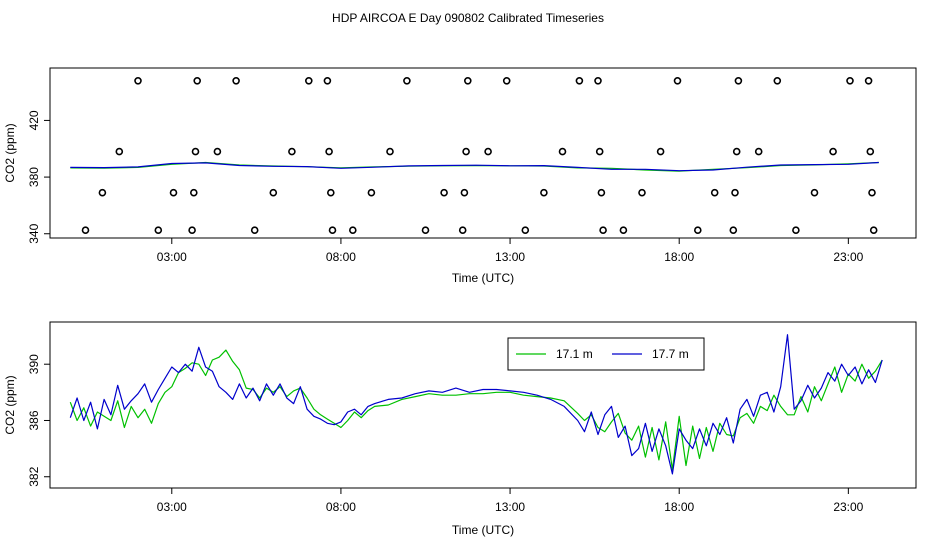 Image resolution: width=936 pixels, height=540 pixels. What do you see at coordinates (510, 257) in the screenshot?
I see `top-x-tick-label-2: 13:00` at bounding box center [510, 257].